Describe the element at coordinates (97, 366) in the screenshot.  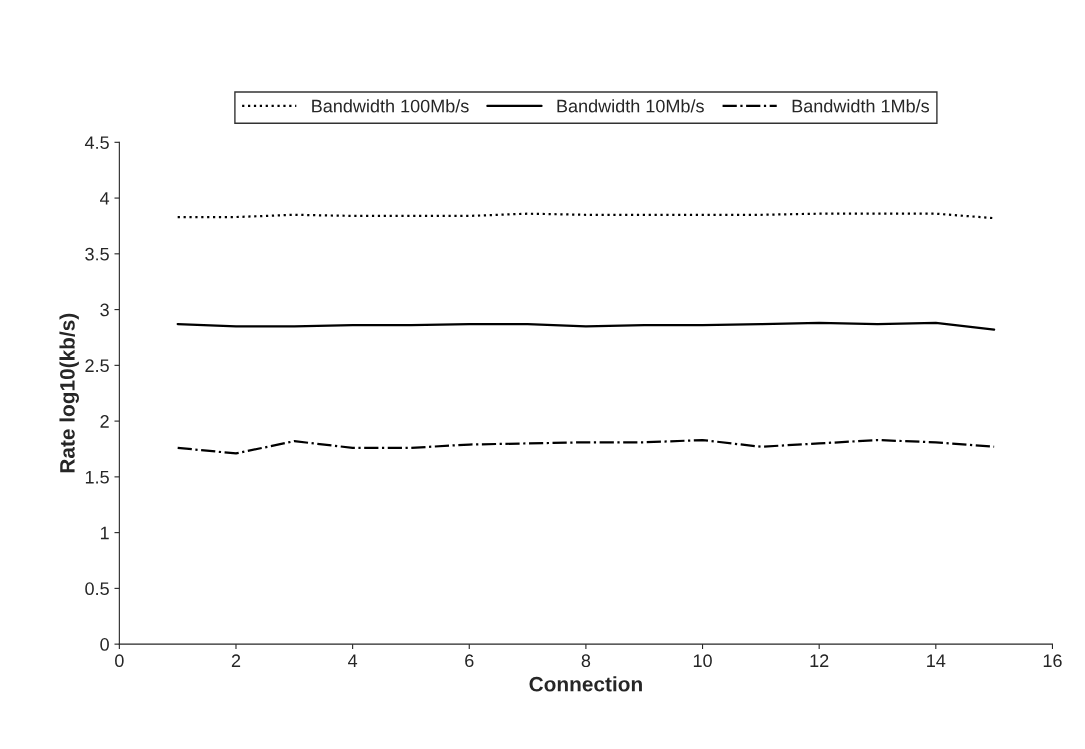
I see `y-tick-label: 2.5` at that location.